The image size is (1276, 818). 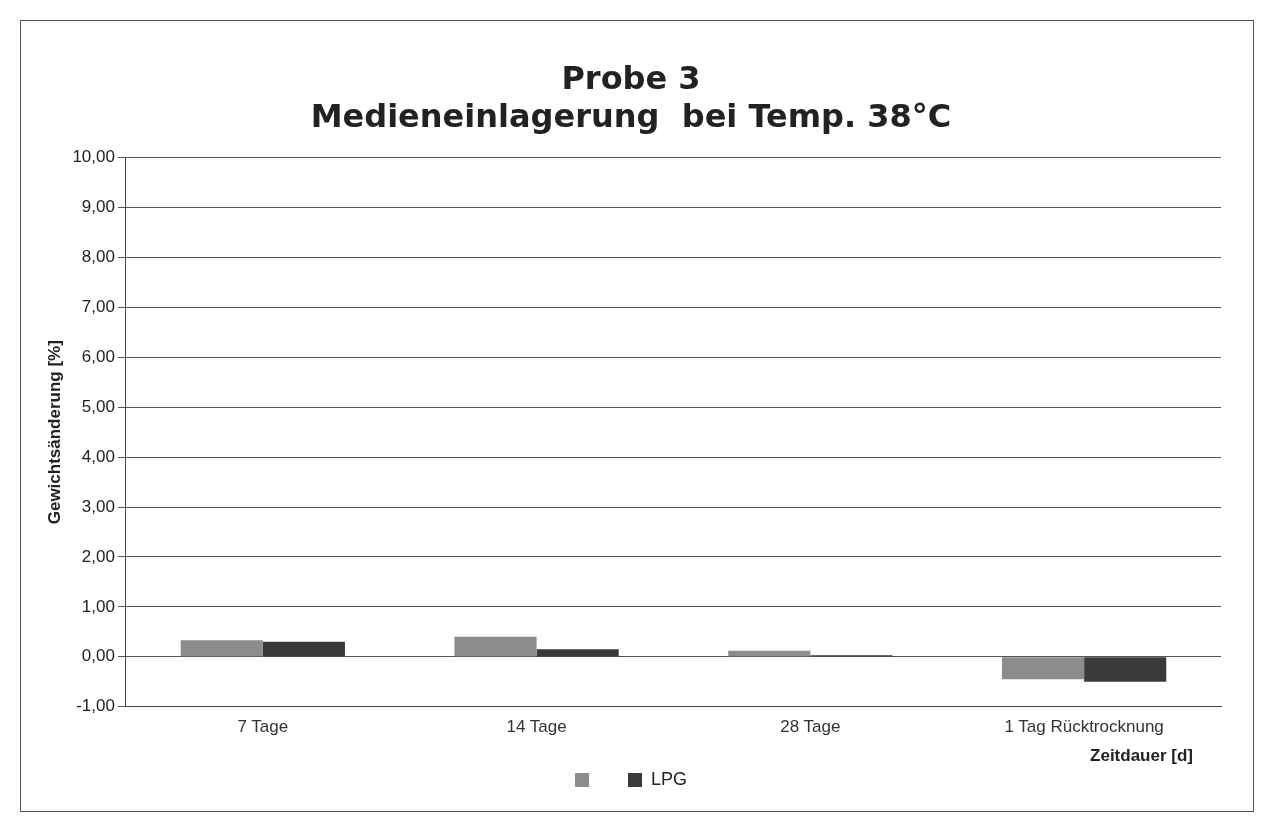 What do you see at coordinates (810, 727) in the screenshot?
I see `x-tick-label: 28 Tage` at bounding box center [810, 727].